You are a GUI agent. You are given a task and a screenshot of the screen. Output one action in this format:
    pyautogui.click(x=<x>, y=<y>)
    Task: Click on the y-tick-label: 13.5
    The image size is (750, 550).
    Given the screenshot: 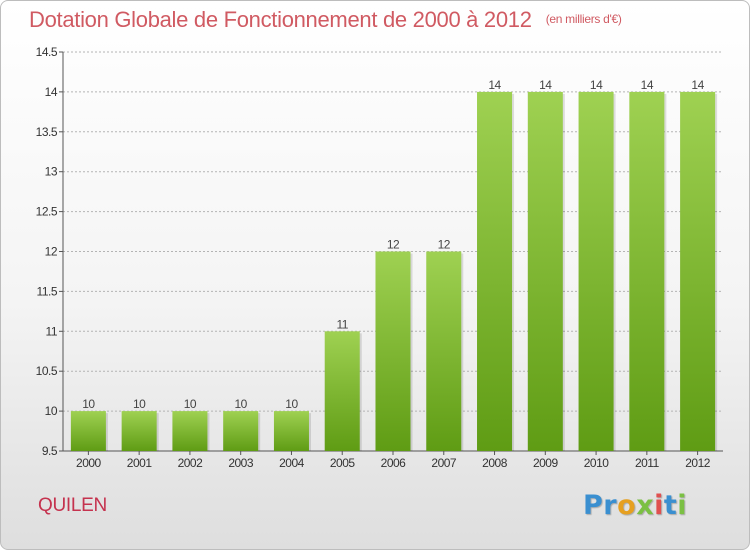 What is the action you would take?
    pyautogui.click(x=47, y=132)
    